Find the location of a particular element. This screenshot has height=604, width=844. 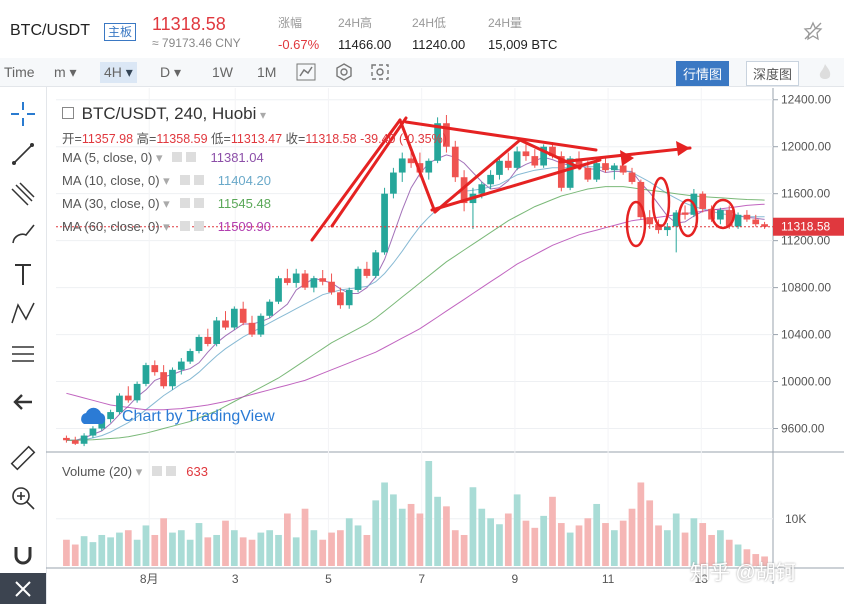

interval-label: 4H is located at coordinates (113, 72).